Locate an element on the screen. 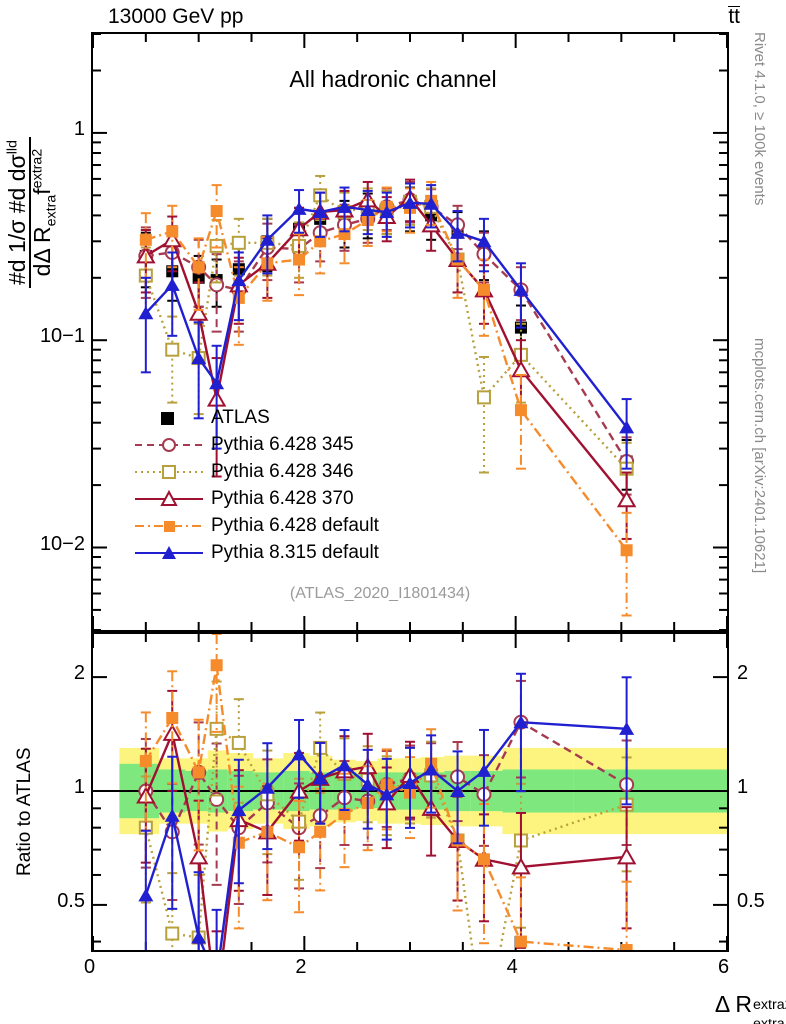 Image resolution: width=786 pixels, height=1024 pixels. legend-label-pythia-346: Pythia 6.428 346 is located at coordinates (282, 471).